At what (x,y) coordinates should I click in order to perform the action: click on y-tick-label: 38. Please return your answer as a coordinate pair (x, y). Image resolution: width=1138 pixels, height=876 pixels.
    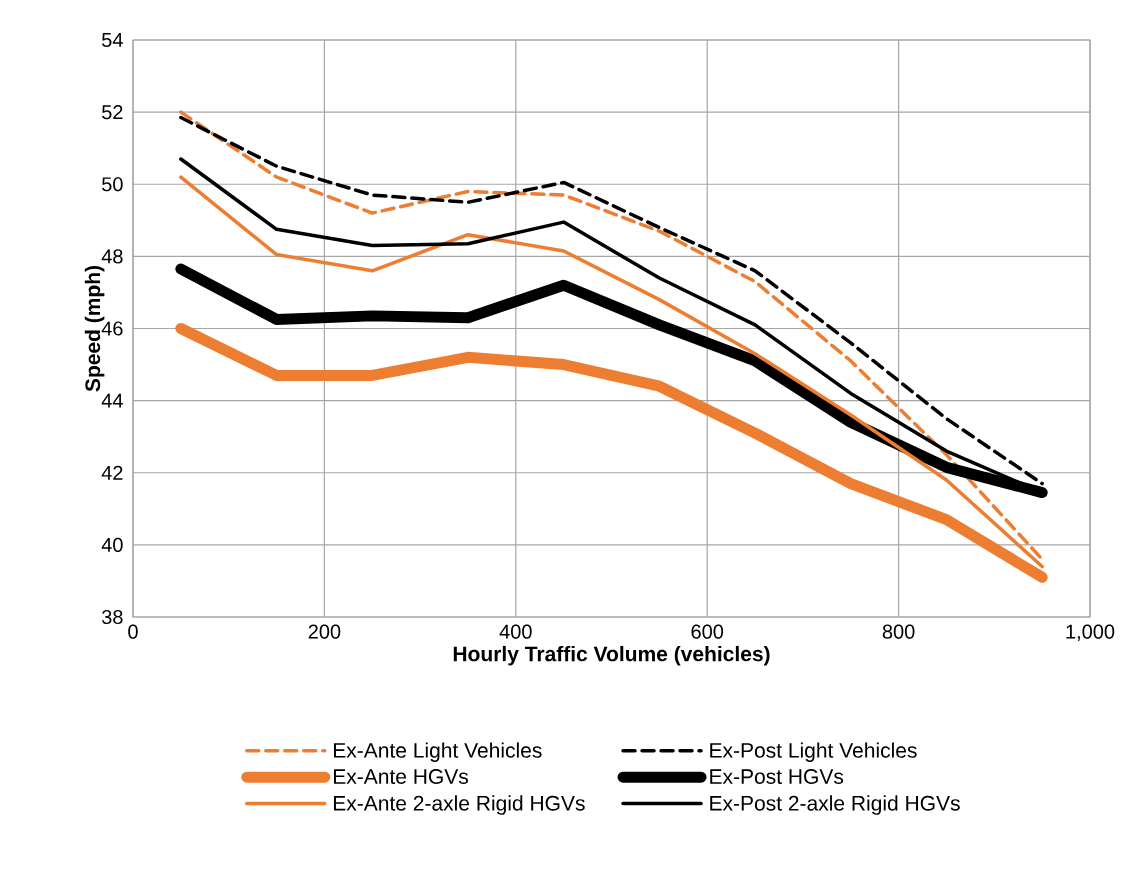
    Looking at the image, I should click on (112, 617).